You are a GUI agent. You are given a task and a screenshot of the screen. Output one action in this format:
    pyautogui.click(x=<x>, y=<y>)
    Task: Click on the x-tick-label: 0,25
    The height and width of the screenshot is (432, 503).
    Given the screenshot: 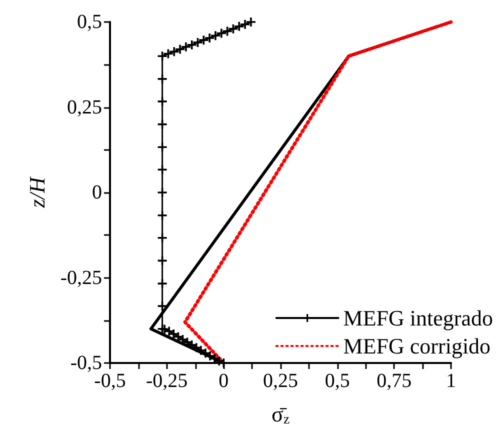 What is the action you would take?
    pyautogui.click(x=280, y=381)
    